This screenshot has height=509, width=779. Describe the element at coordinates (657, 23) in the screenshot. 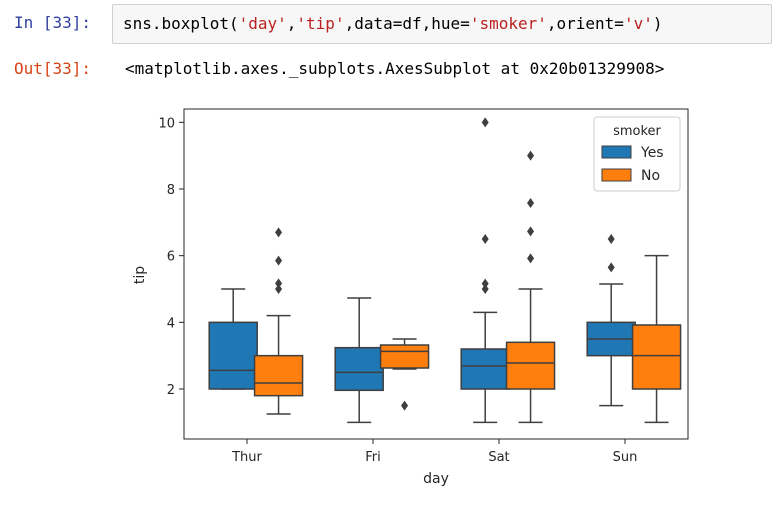

I see `code-token: )` at that location.